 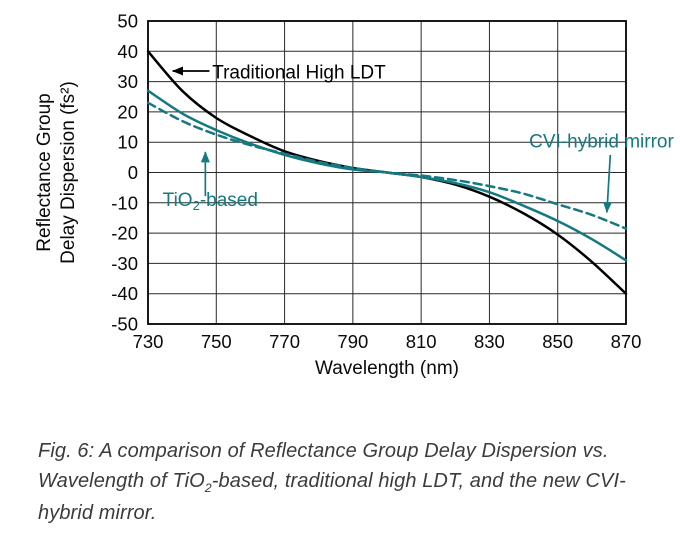 What do you see at coordinates (601, 142) in the screenshot?
I see `annotation-label-cvi-hybrid-mirror: CVI-hybrid mirror` at bounding box center [601, 142].